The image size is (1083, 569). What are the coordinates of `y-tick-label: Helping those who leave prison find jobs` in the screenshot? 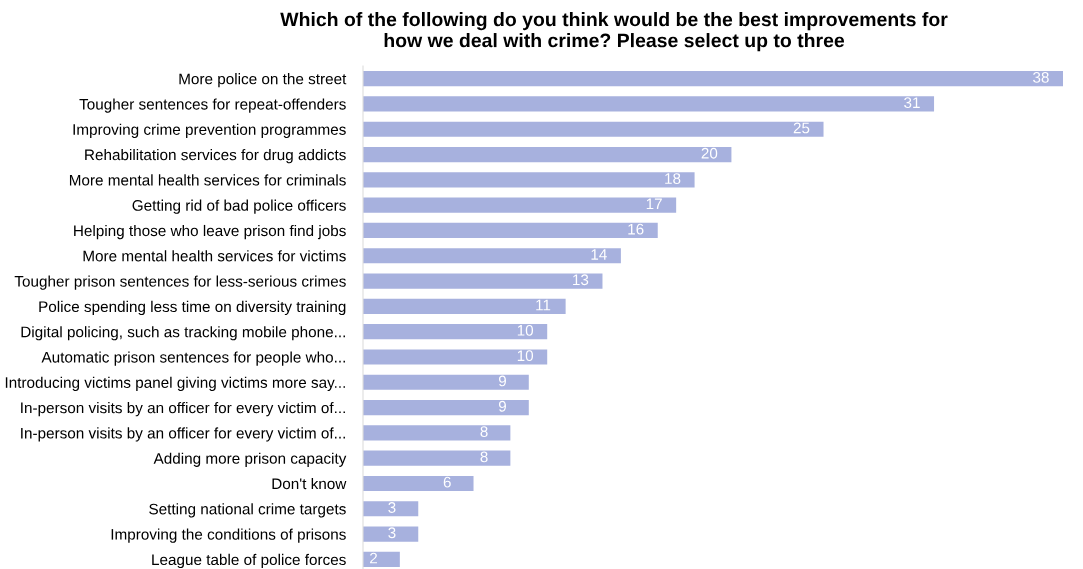 It's located at (210, 232).